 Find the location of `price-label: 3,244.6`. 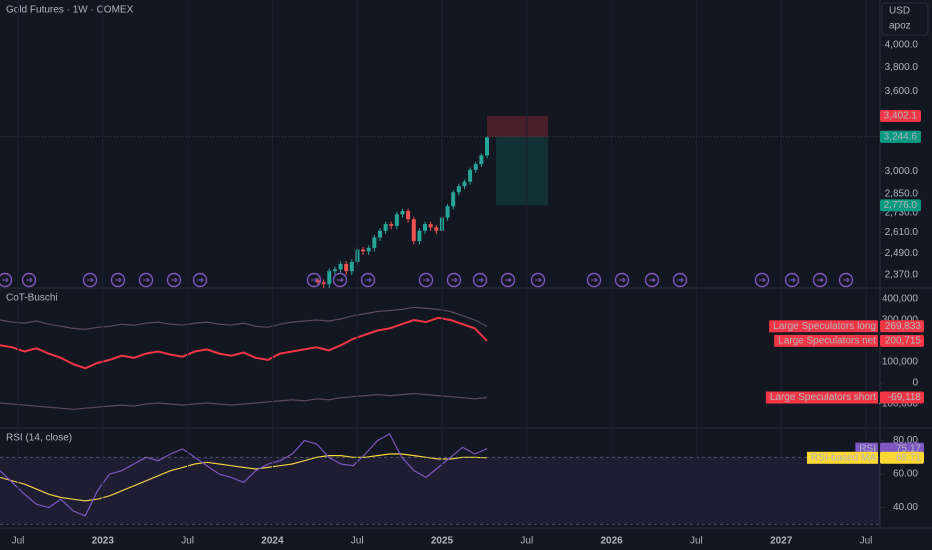

price-label: 3,244.6 is located at coordinates (901, 136).